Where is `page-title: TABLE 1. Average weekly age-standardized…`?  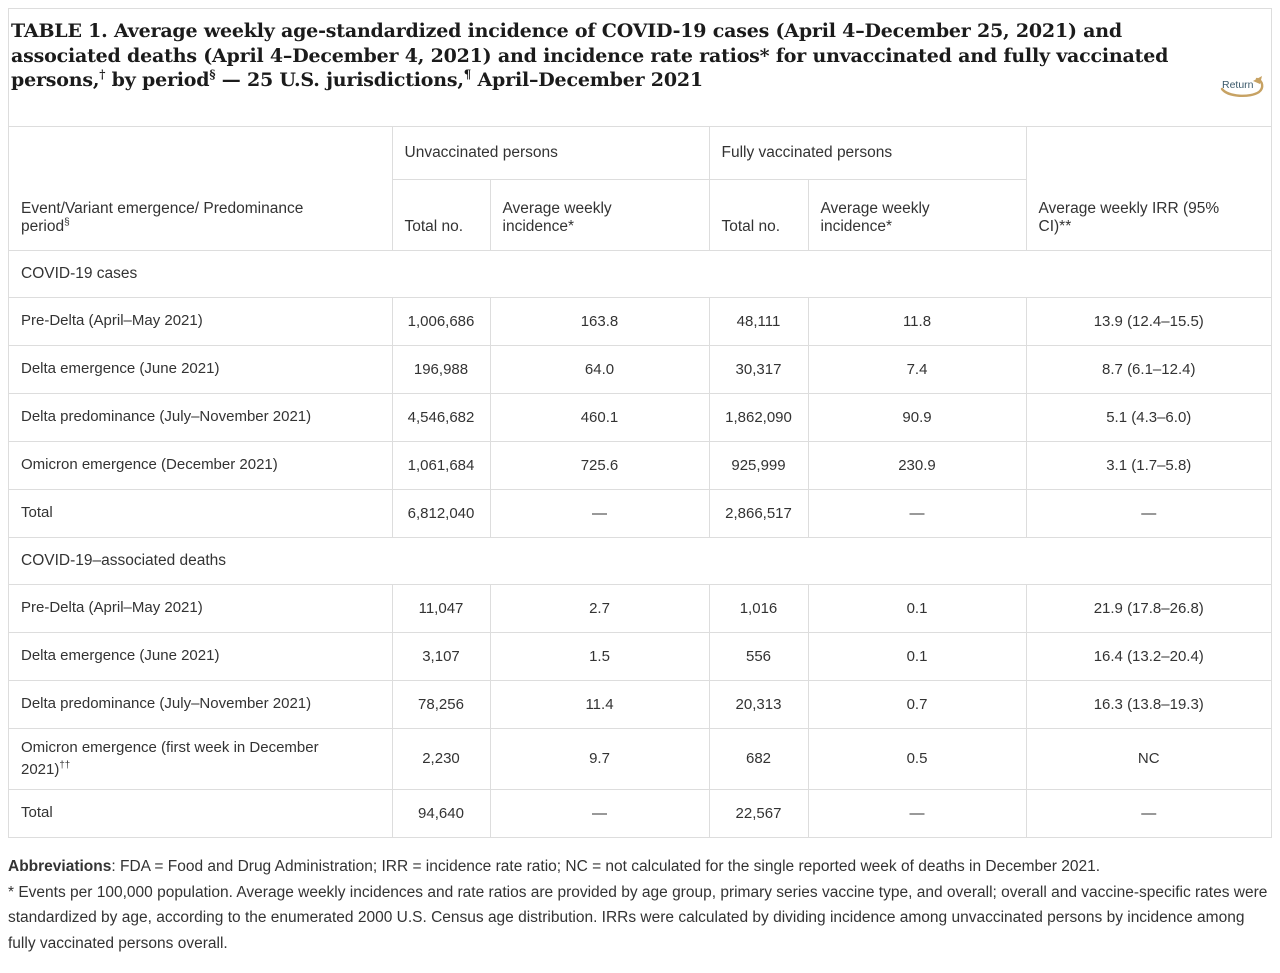
page-title: TABLE 1. Average weekly age-standardized… is located at coordinates (590, 55).